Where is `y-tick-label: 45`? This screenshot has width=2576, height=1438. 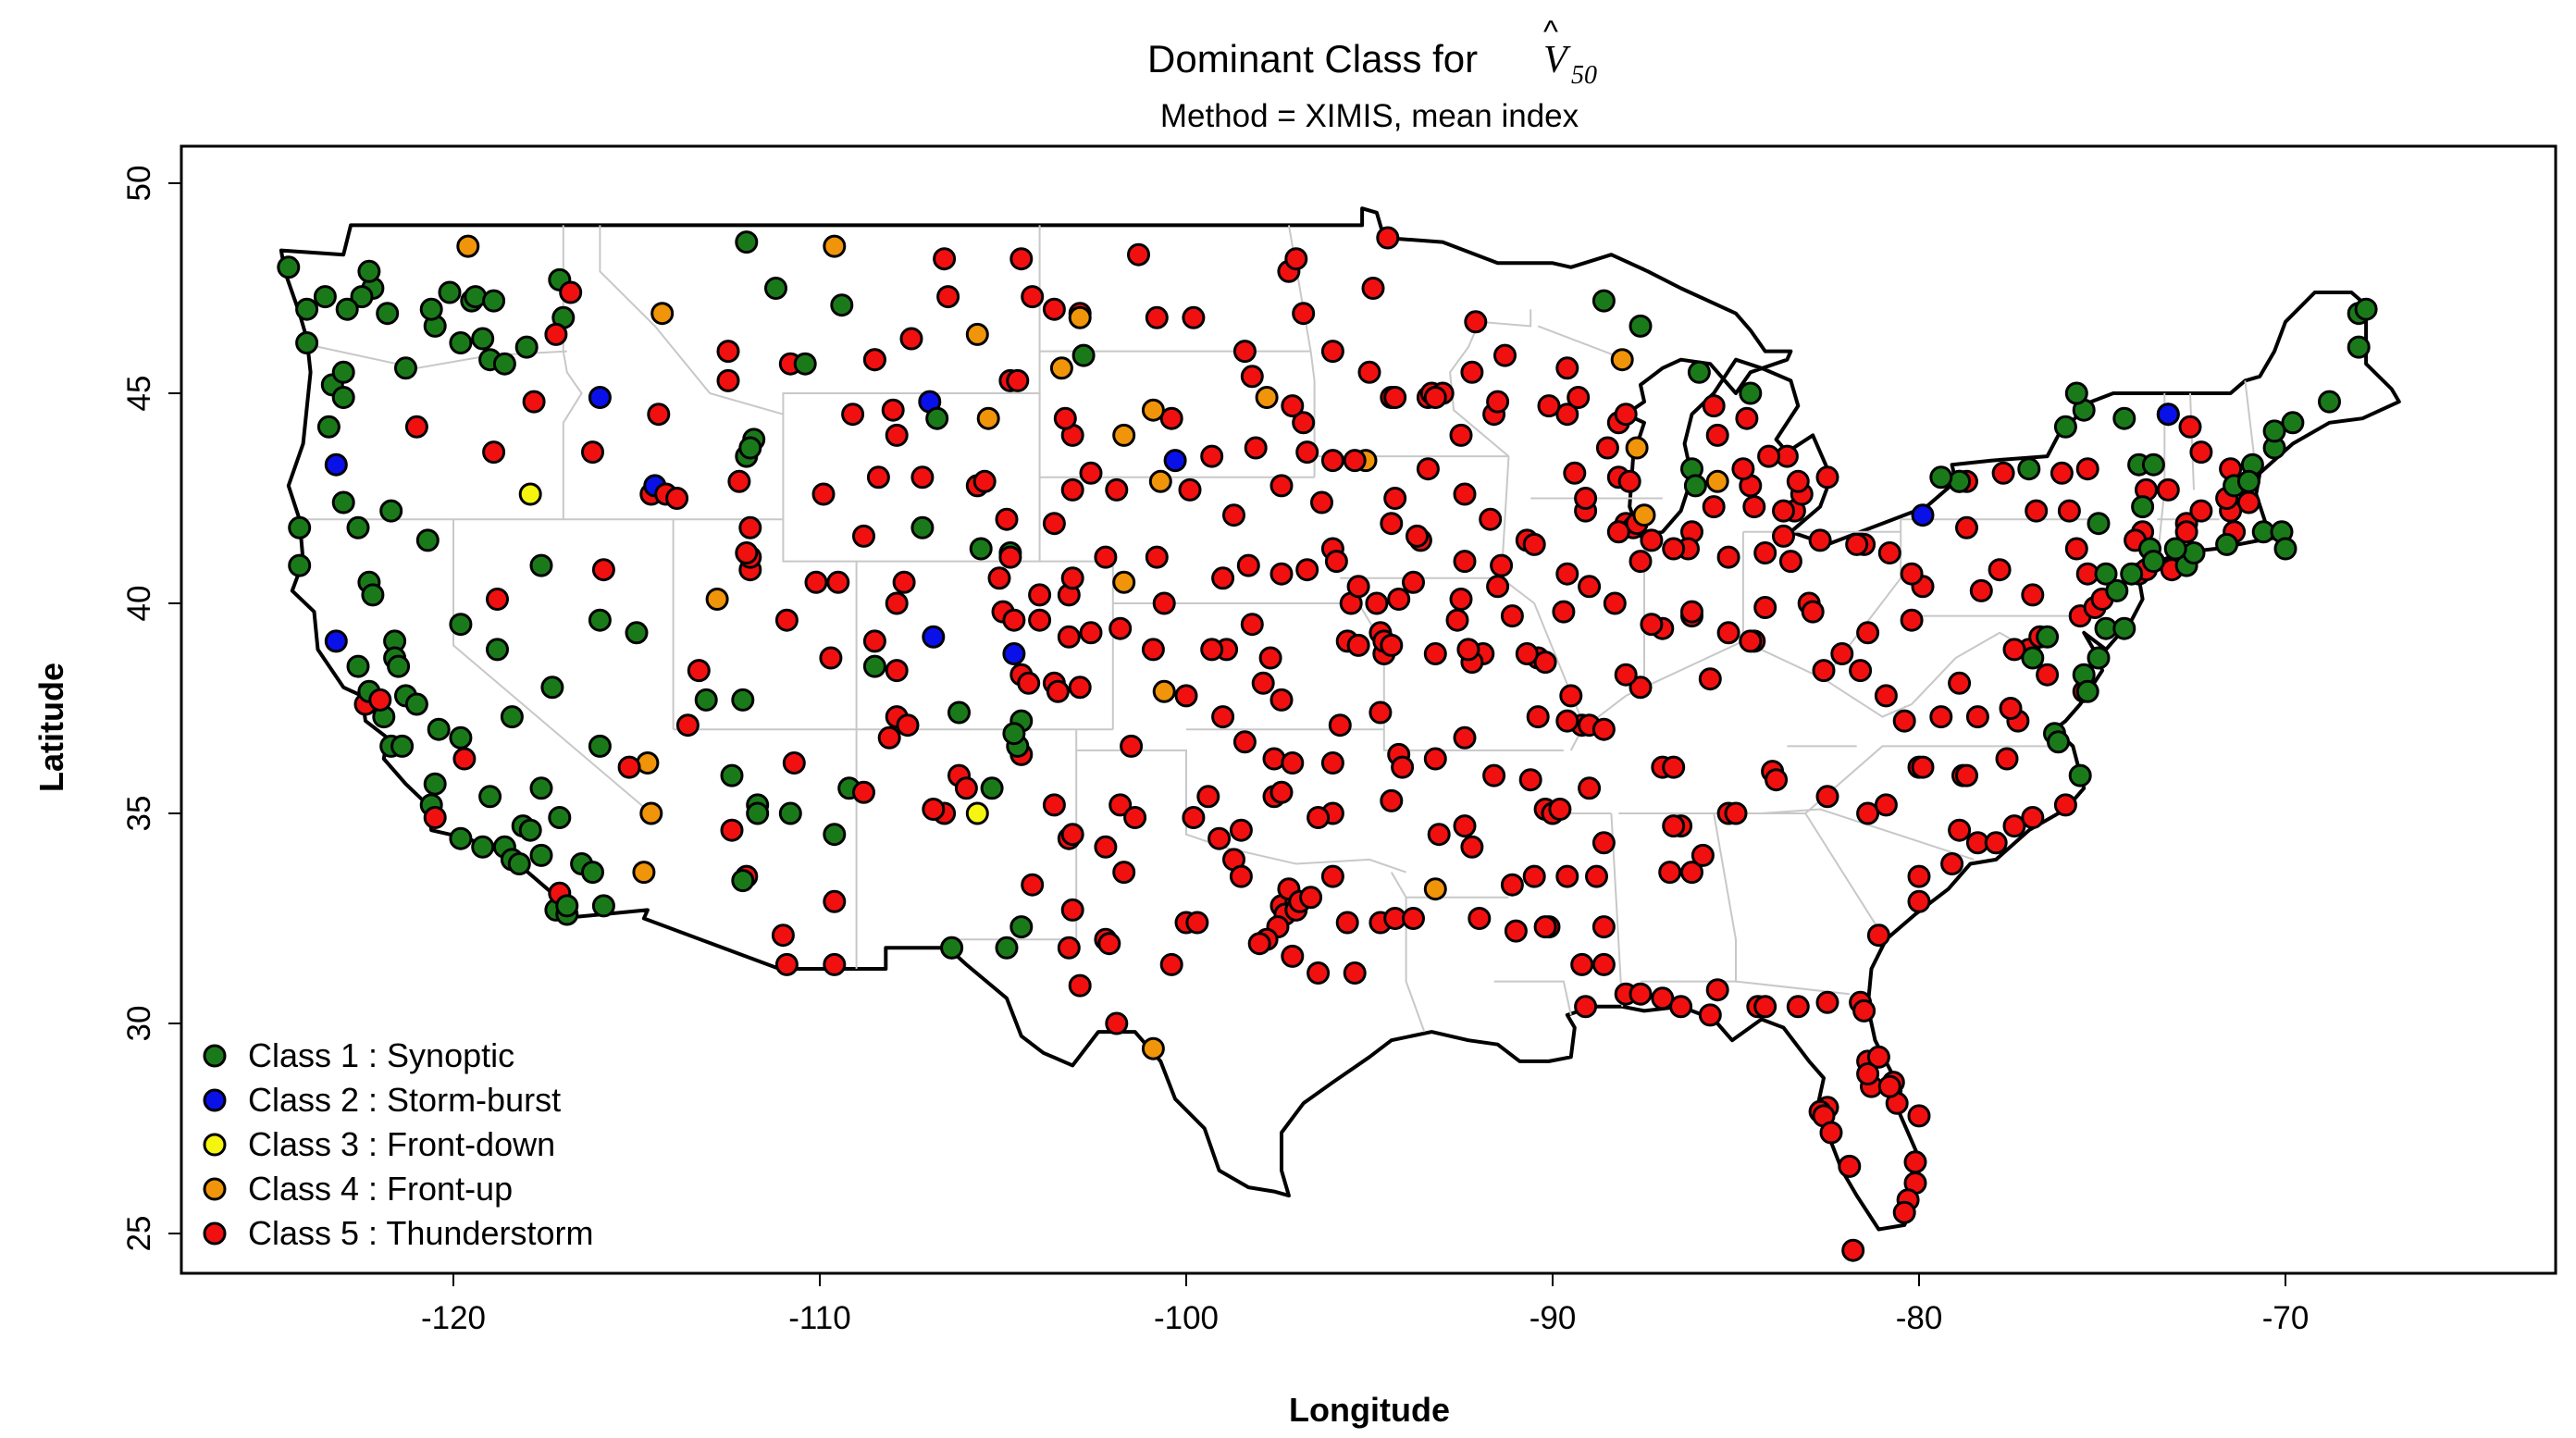 y-tick-label: 45 is located at coordinates (139, 394).